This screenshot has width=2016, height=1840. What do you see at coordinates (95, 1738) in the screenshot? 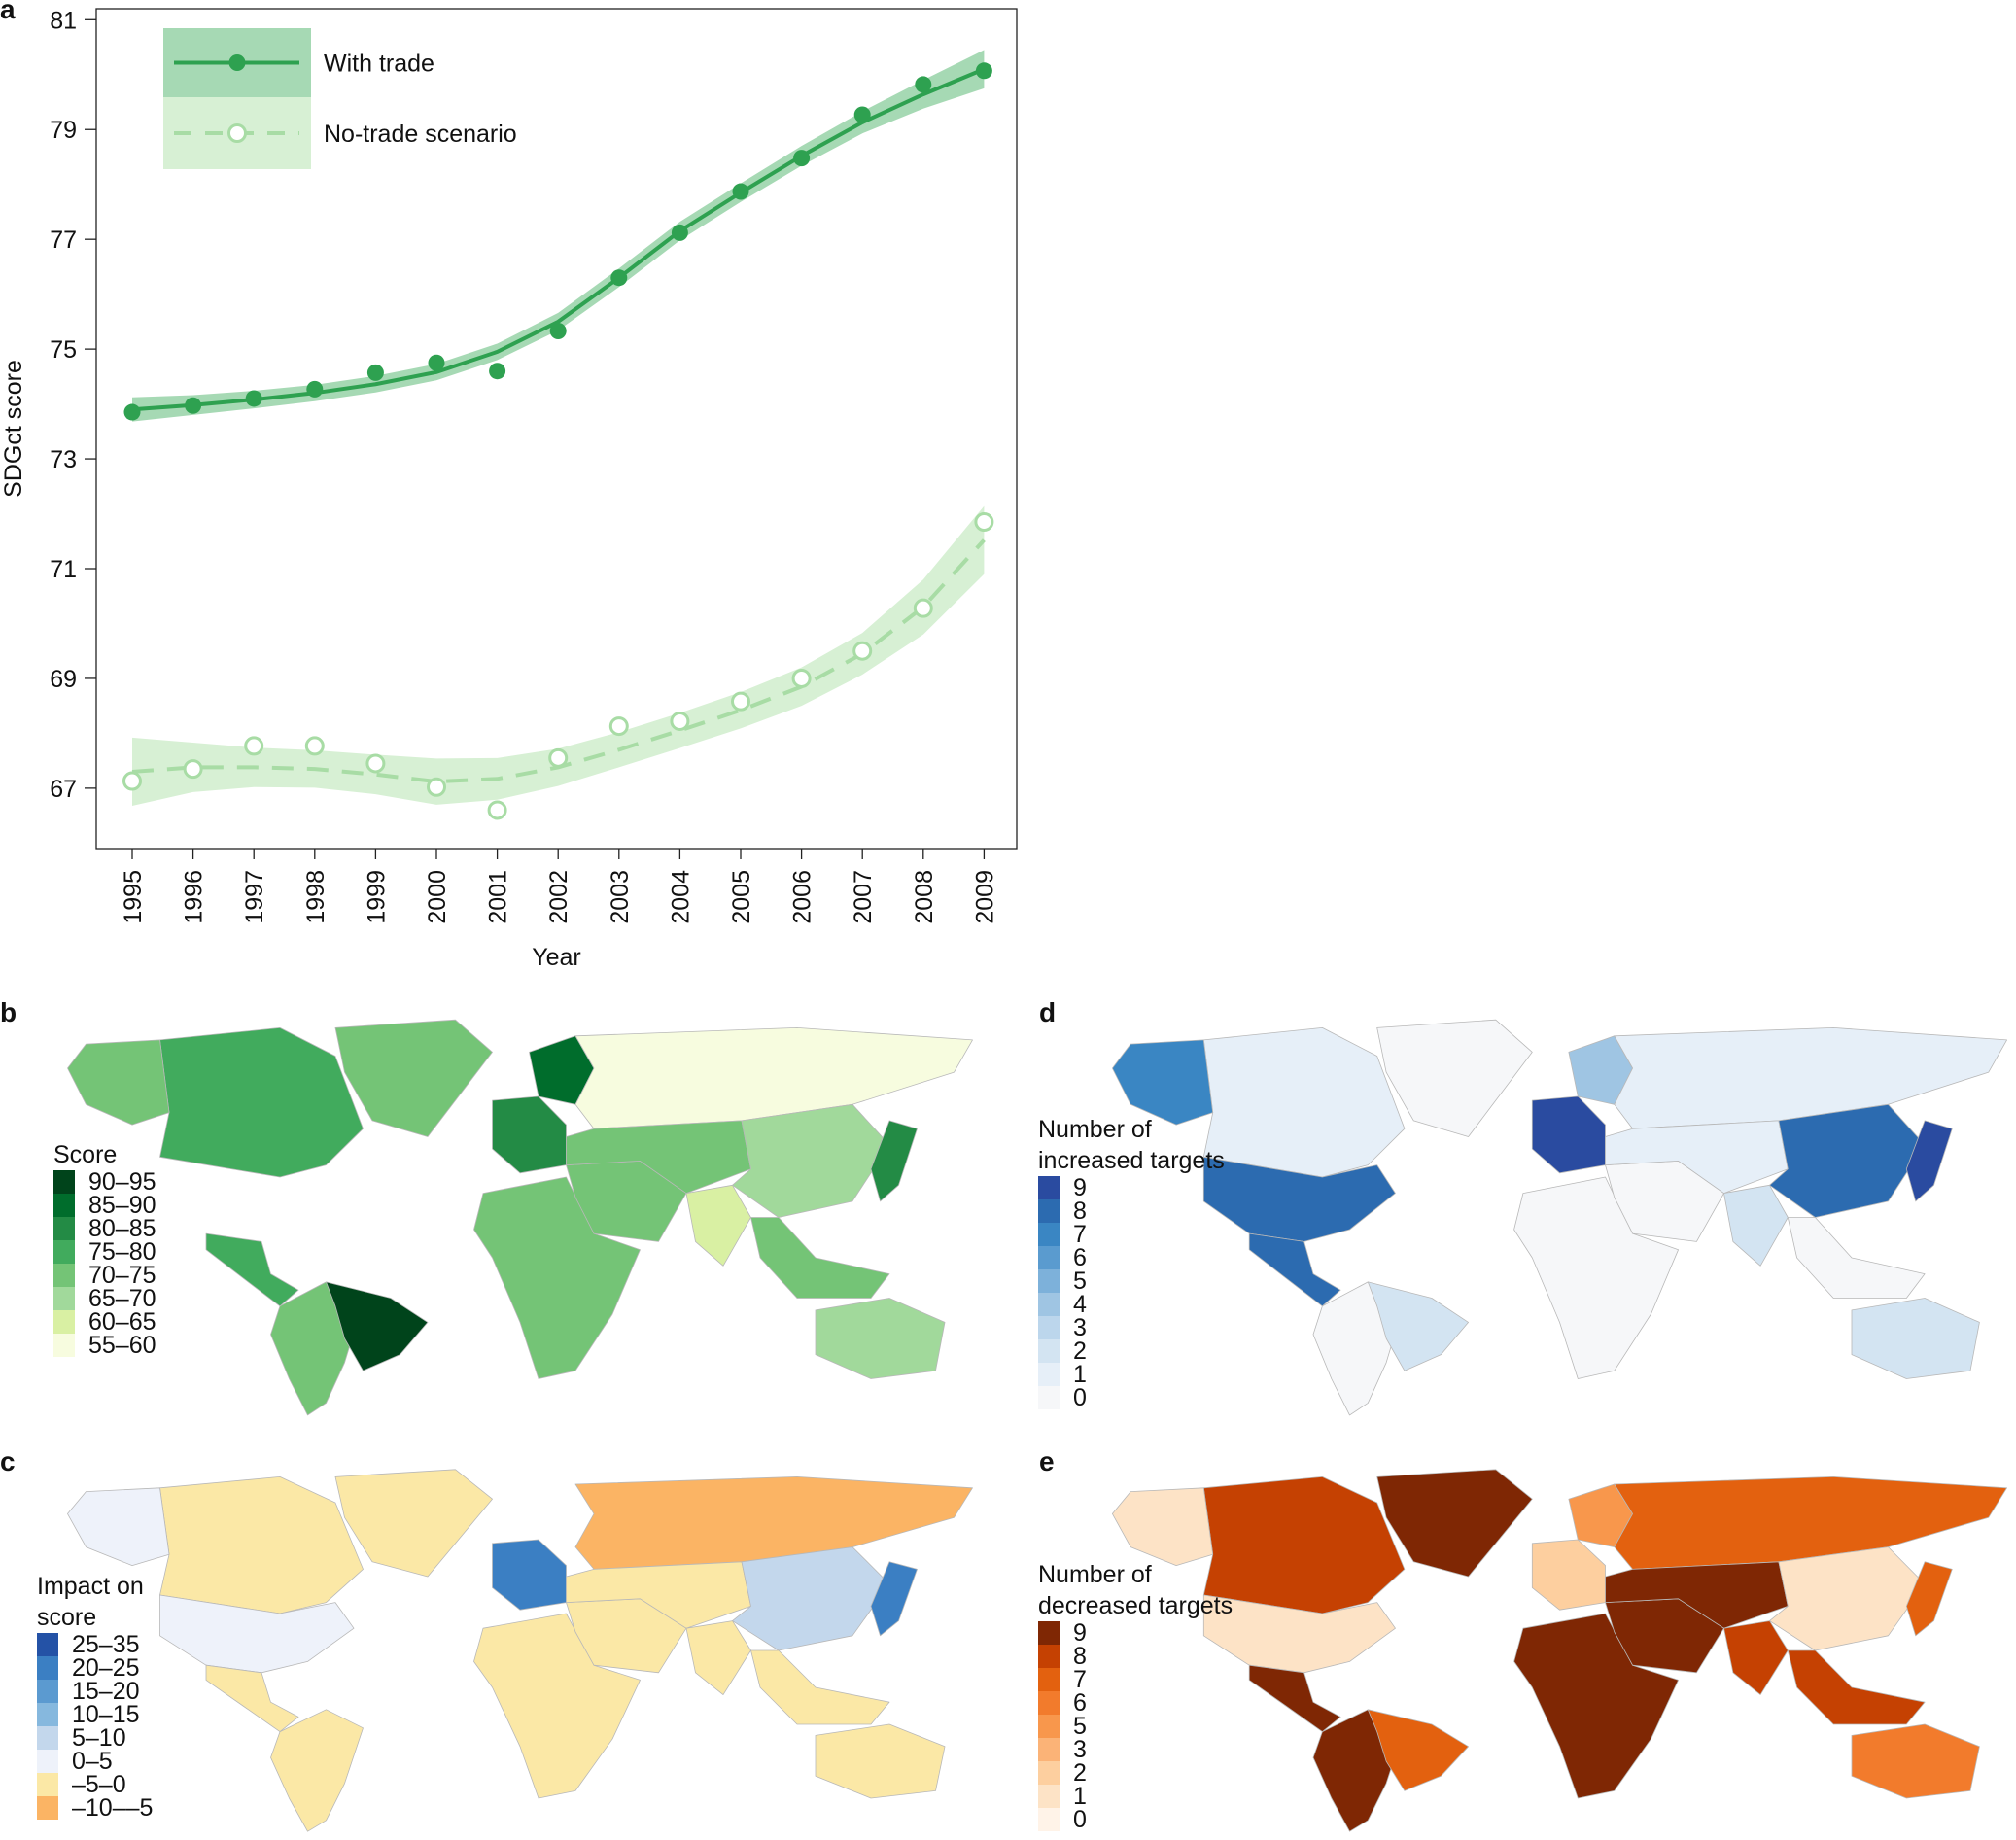
I see `legend-row: 5–10` at bounding box center [95, 1738].